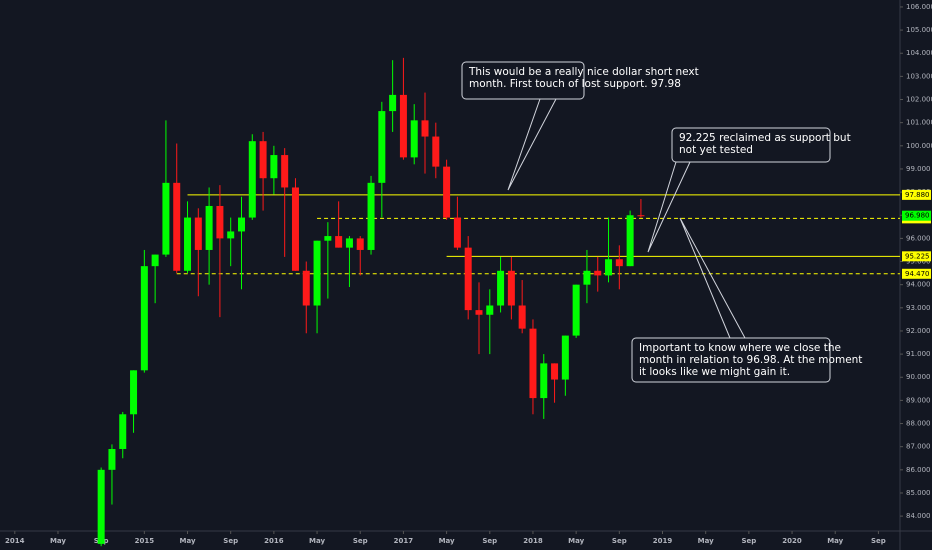 The image size is (932, 550). I want to click on y-tick-label: 105.000, so click(919, 30).